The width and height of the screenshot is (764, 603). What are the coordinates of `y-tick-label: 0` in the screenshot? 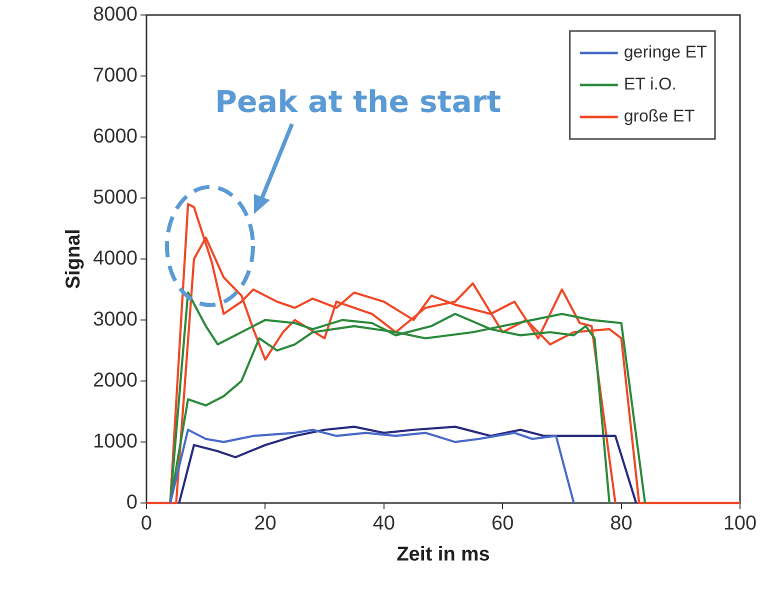 It's located at (132, 503).